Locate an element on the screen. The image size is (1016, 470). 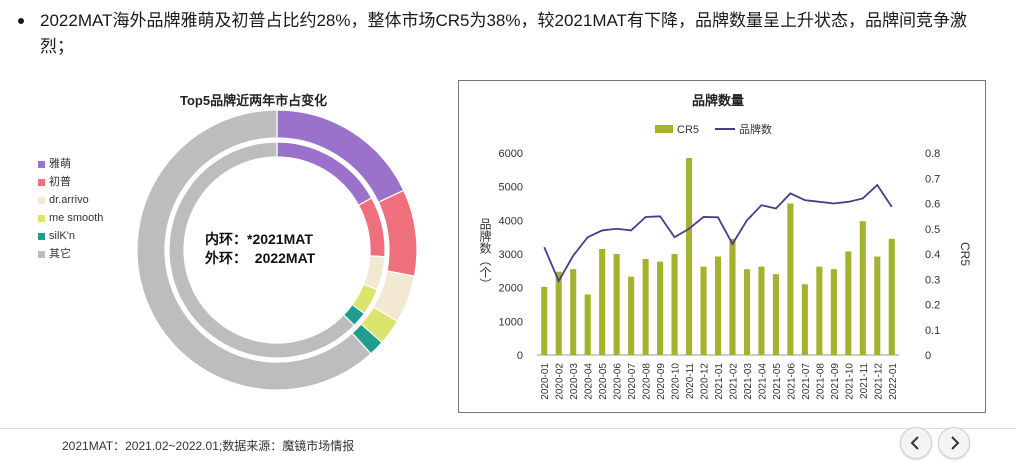
donut-center-label: 内环：*2021MAT 外环： 2022MAT is located at coordinates (260, 249).